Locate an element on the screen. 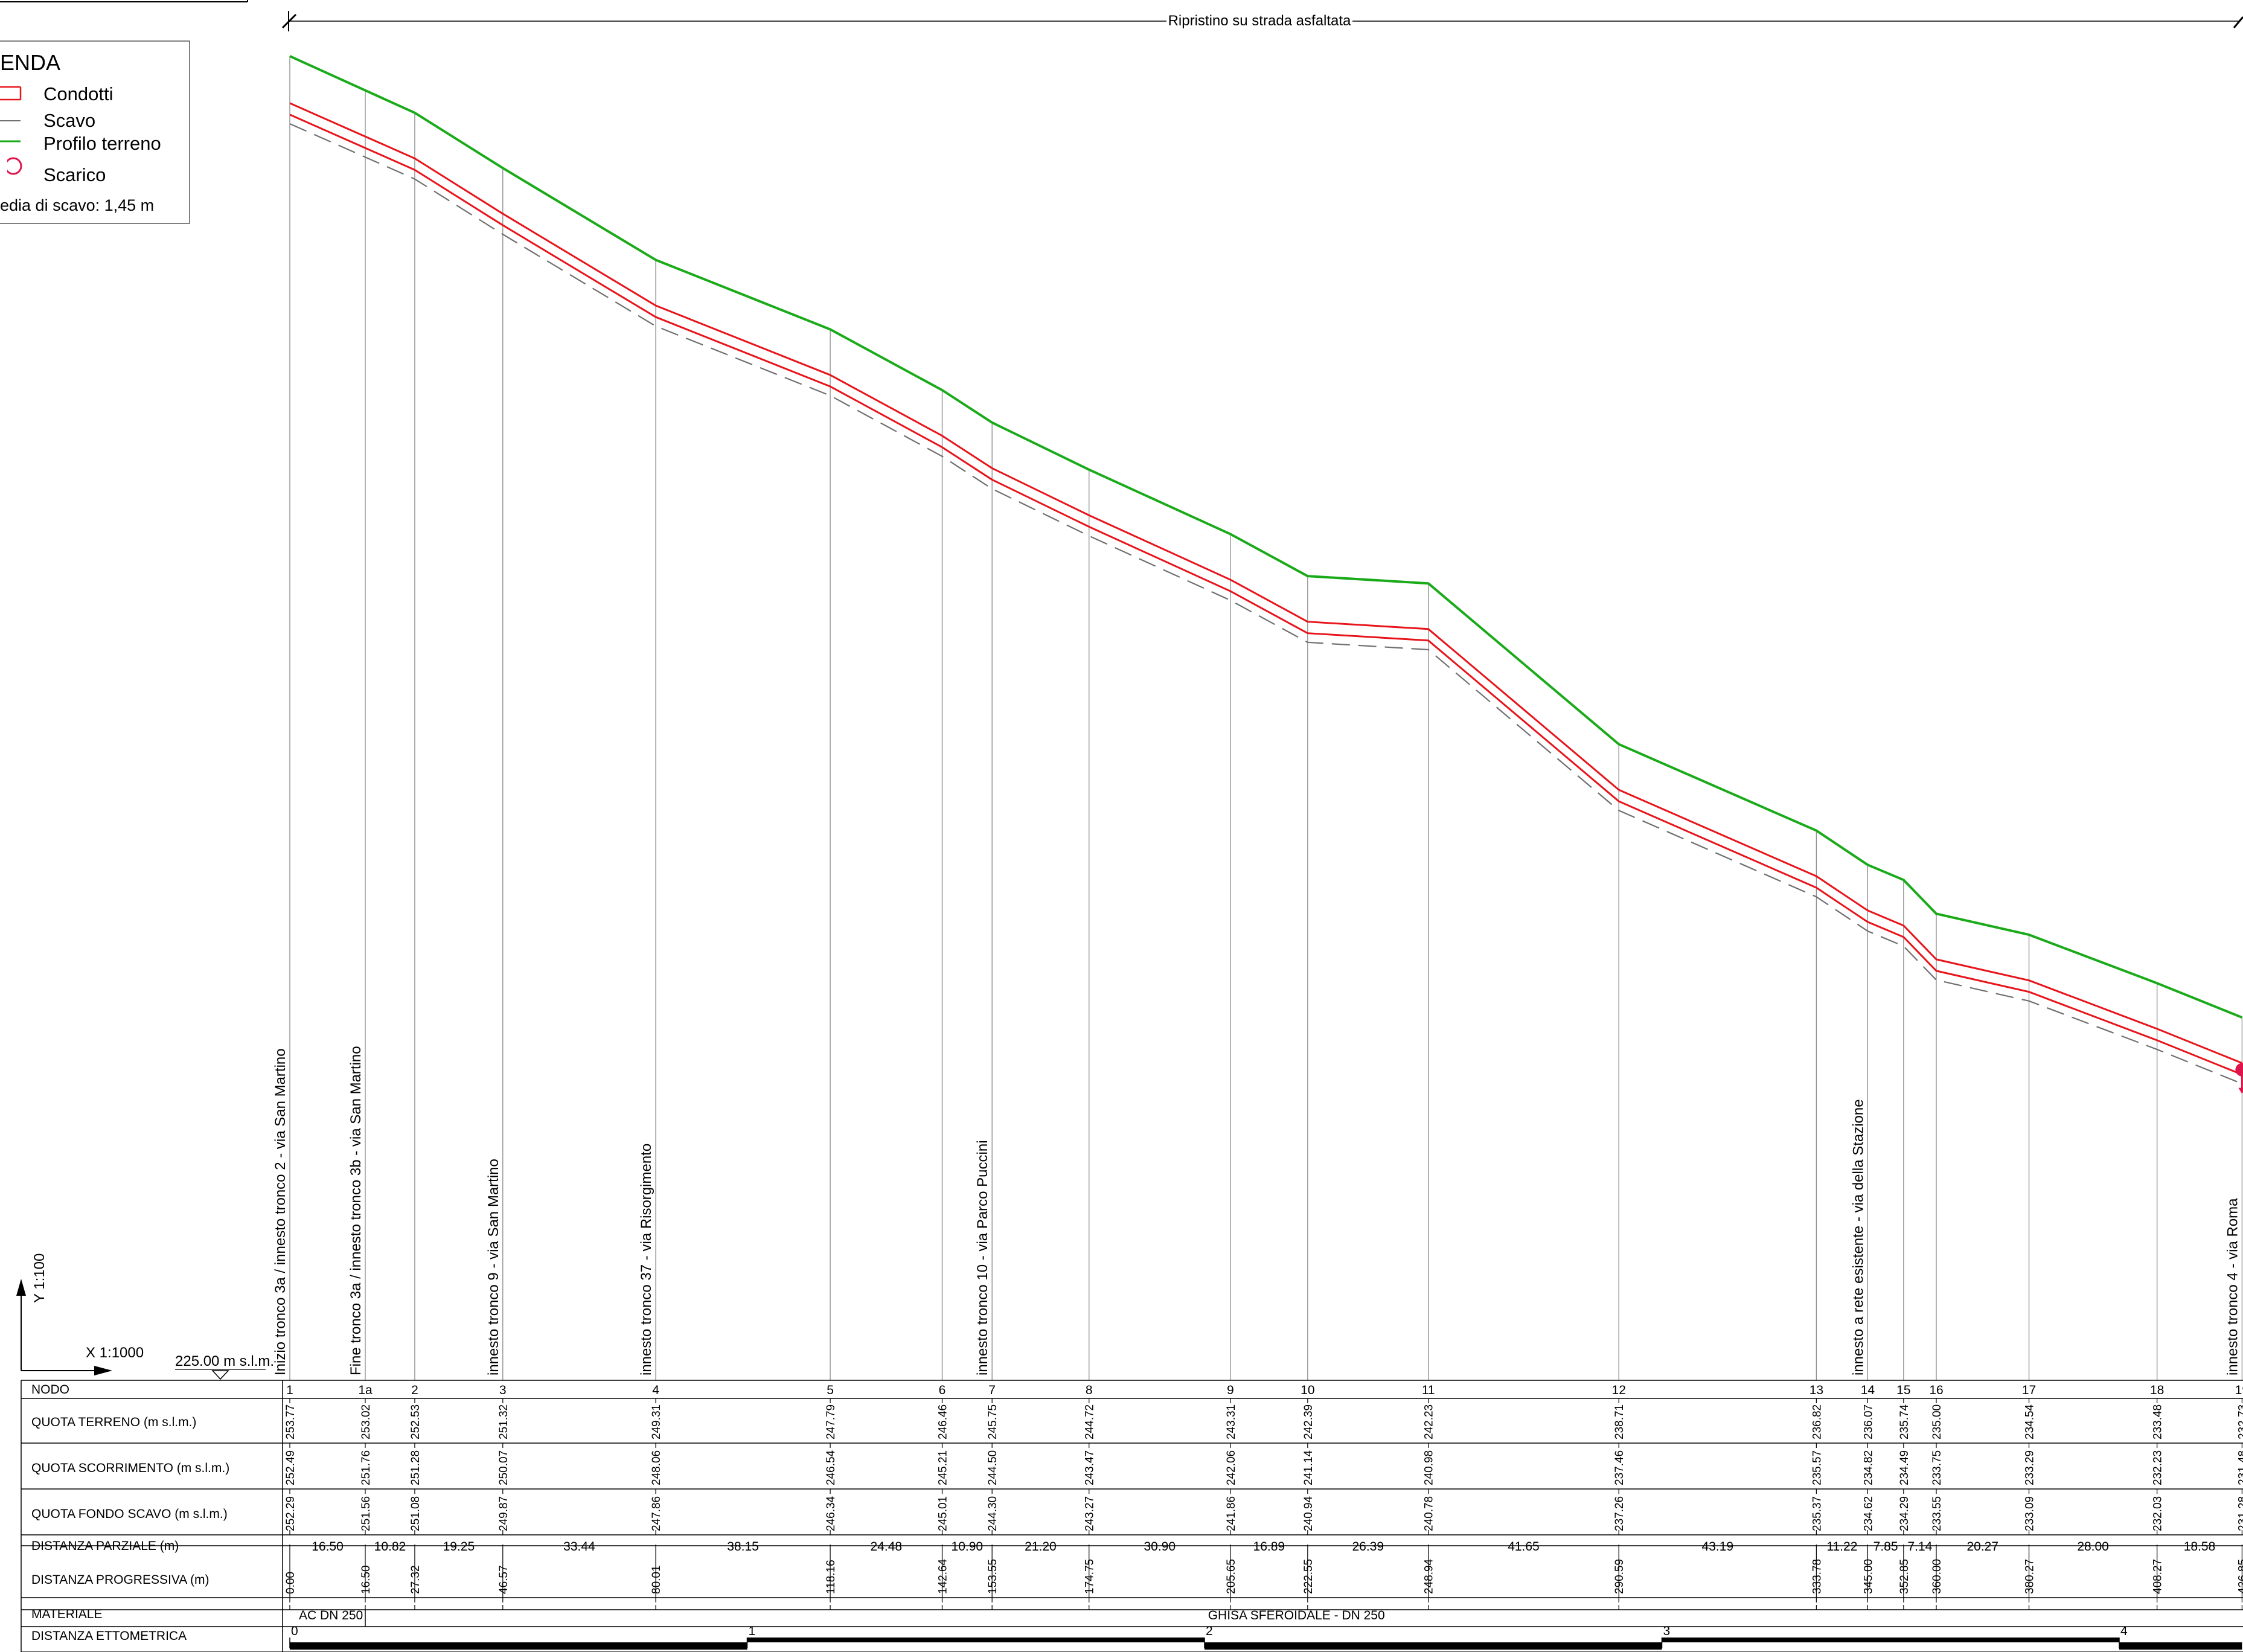 The image size is (2243, 1652). paving-slash-left is located at coordinates (289, 21).